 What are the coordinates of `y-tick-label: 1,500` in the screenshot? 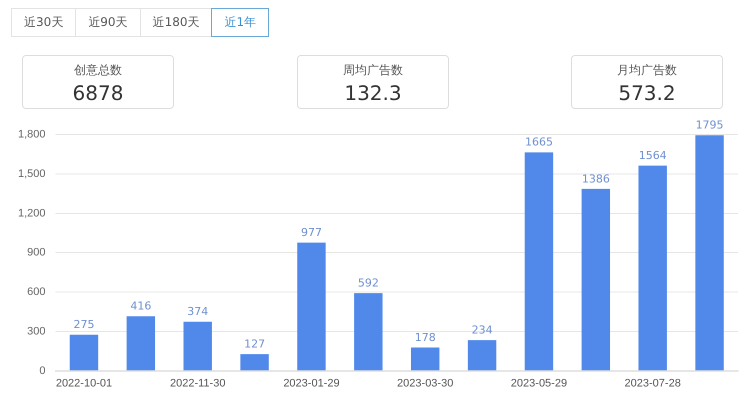 It's located at (32, 174).